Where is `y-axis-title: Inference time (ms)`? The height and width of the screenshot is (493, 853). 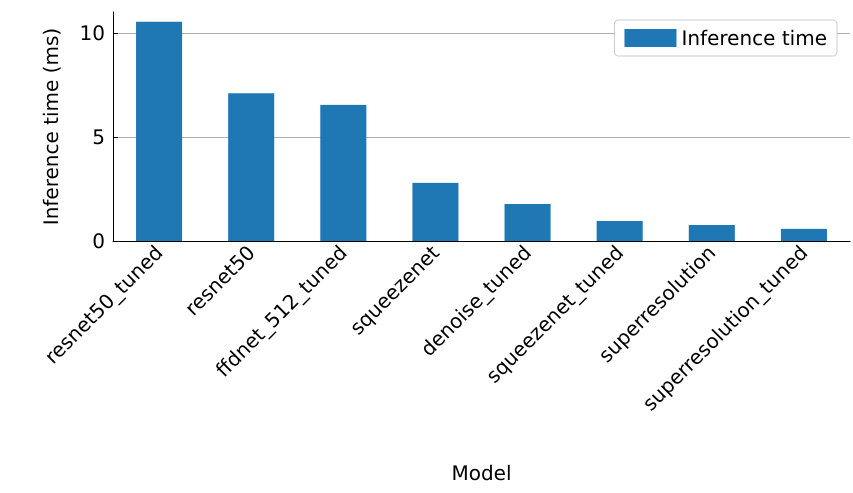
y-axis-title: Inference time (ms) is located at coordinates (51, 127).